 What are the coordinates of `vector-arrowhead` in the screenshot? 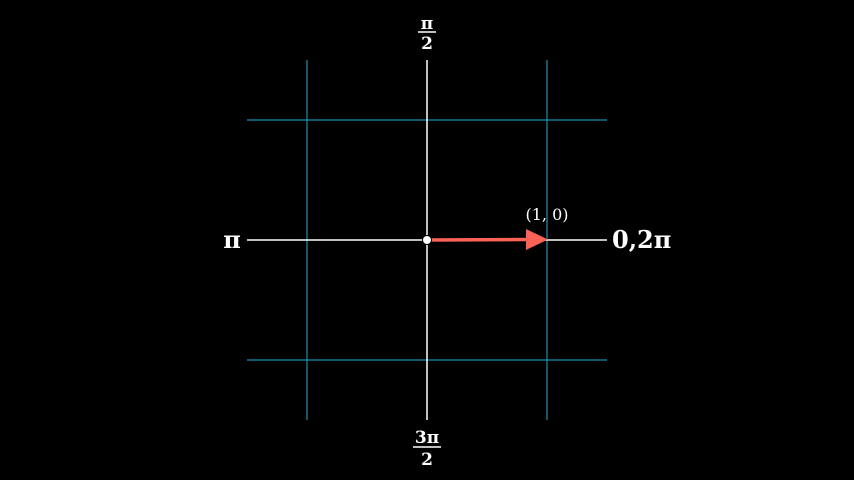 It's located at (537, 239).